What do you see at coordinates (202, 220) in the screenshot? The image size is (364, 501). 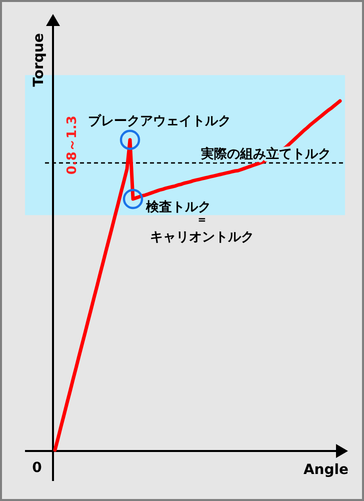 I see `annotation: =` at bounding box center [202, 220].